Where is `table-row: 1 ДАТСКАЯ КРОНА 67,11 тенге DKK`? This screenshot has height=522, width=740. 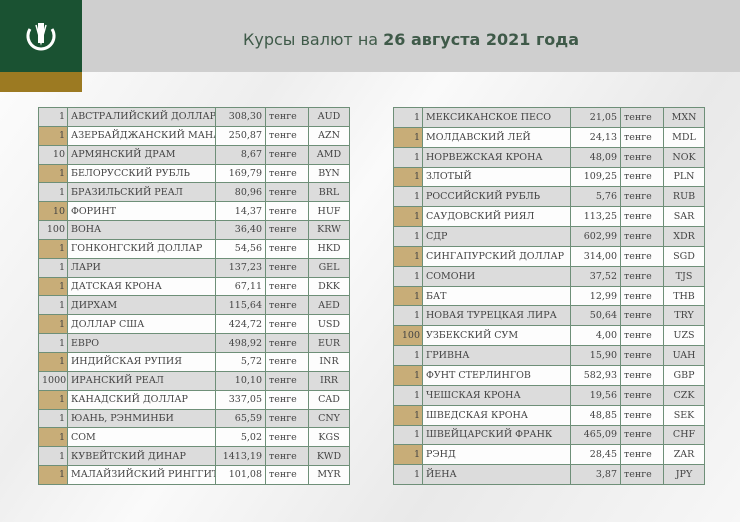 table-row: 1 ДАТСКАЯ КРОНА 67,11 тенге DKK is located at coordinates (194, 286).